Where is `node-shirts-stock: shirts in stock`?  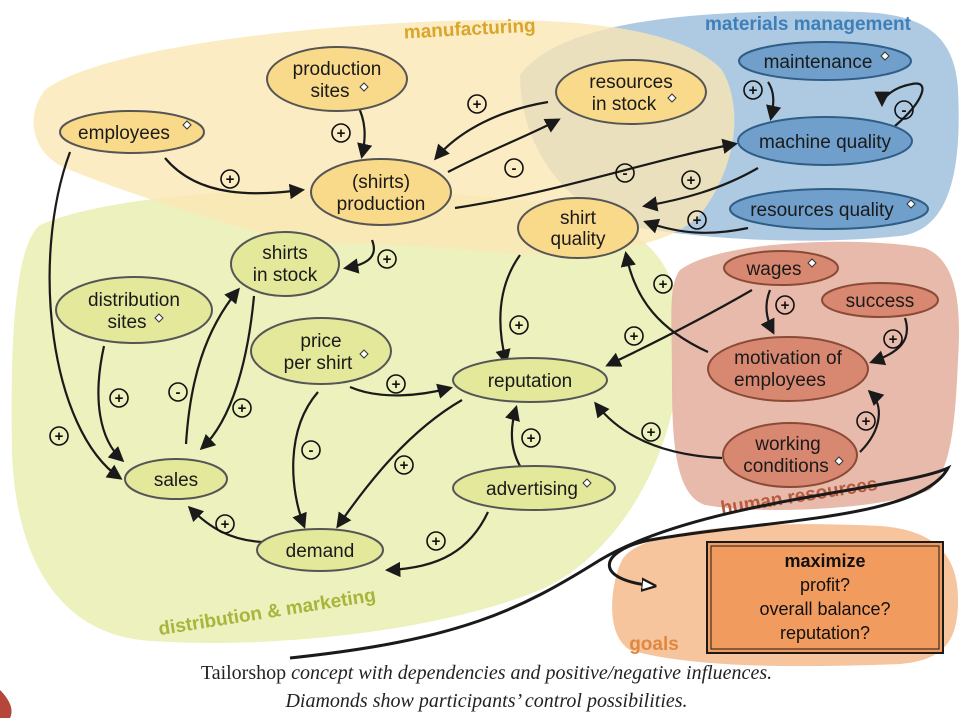
node-shirts-stock: shirts in stock is located at coordinates (285, 264).